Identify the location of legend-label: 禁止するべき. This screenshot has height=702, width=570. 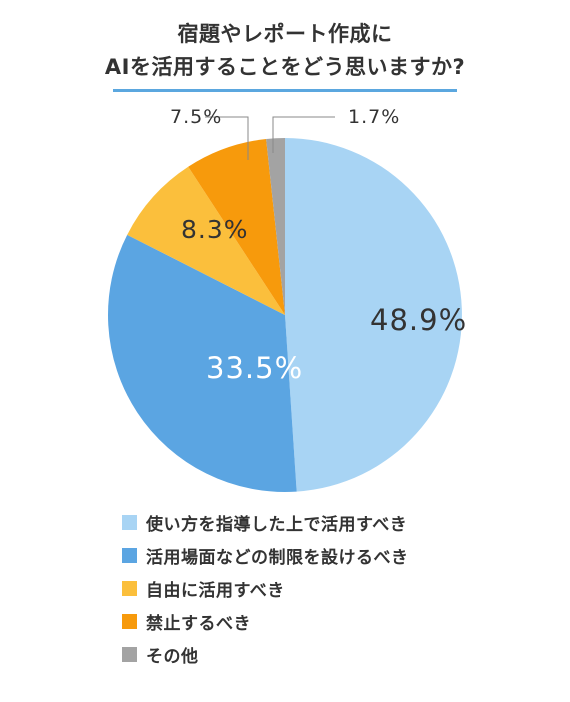
(198, 624).